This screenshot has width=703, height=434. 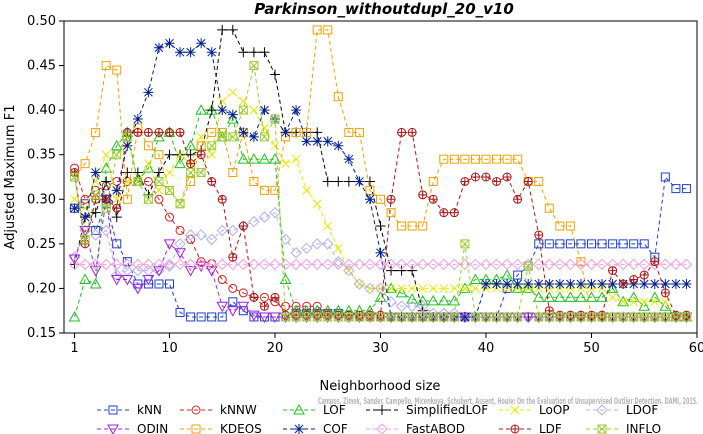 I want to click on legend-item-fastabod: FastABOD, so click(x=415, y=428).